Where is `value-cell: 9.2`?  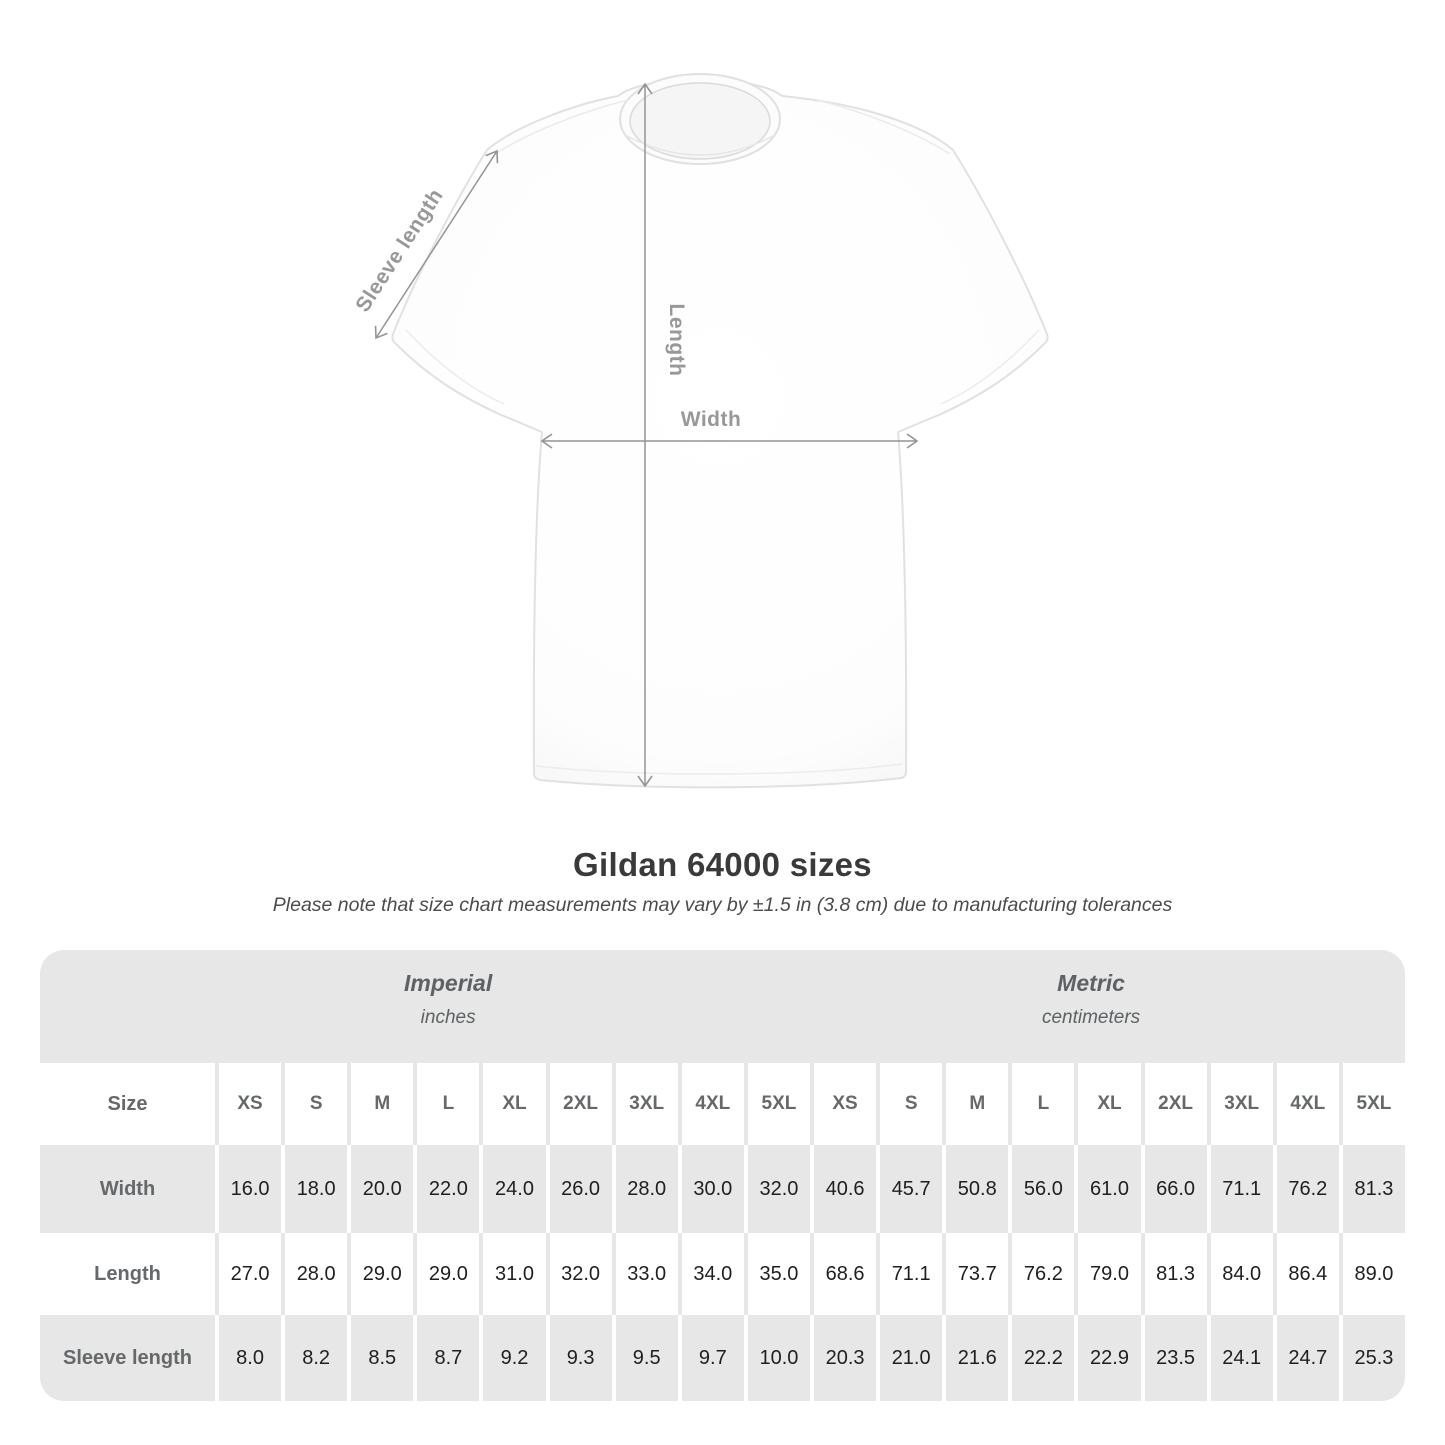
value-cell: 9.2 is located at coordinates (512, 1358).